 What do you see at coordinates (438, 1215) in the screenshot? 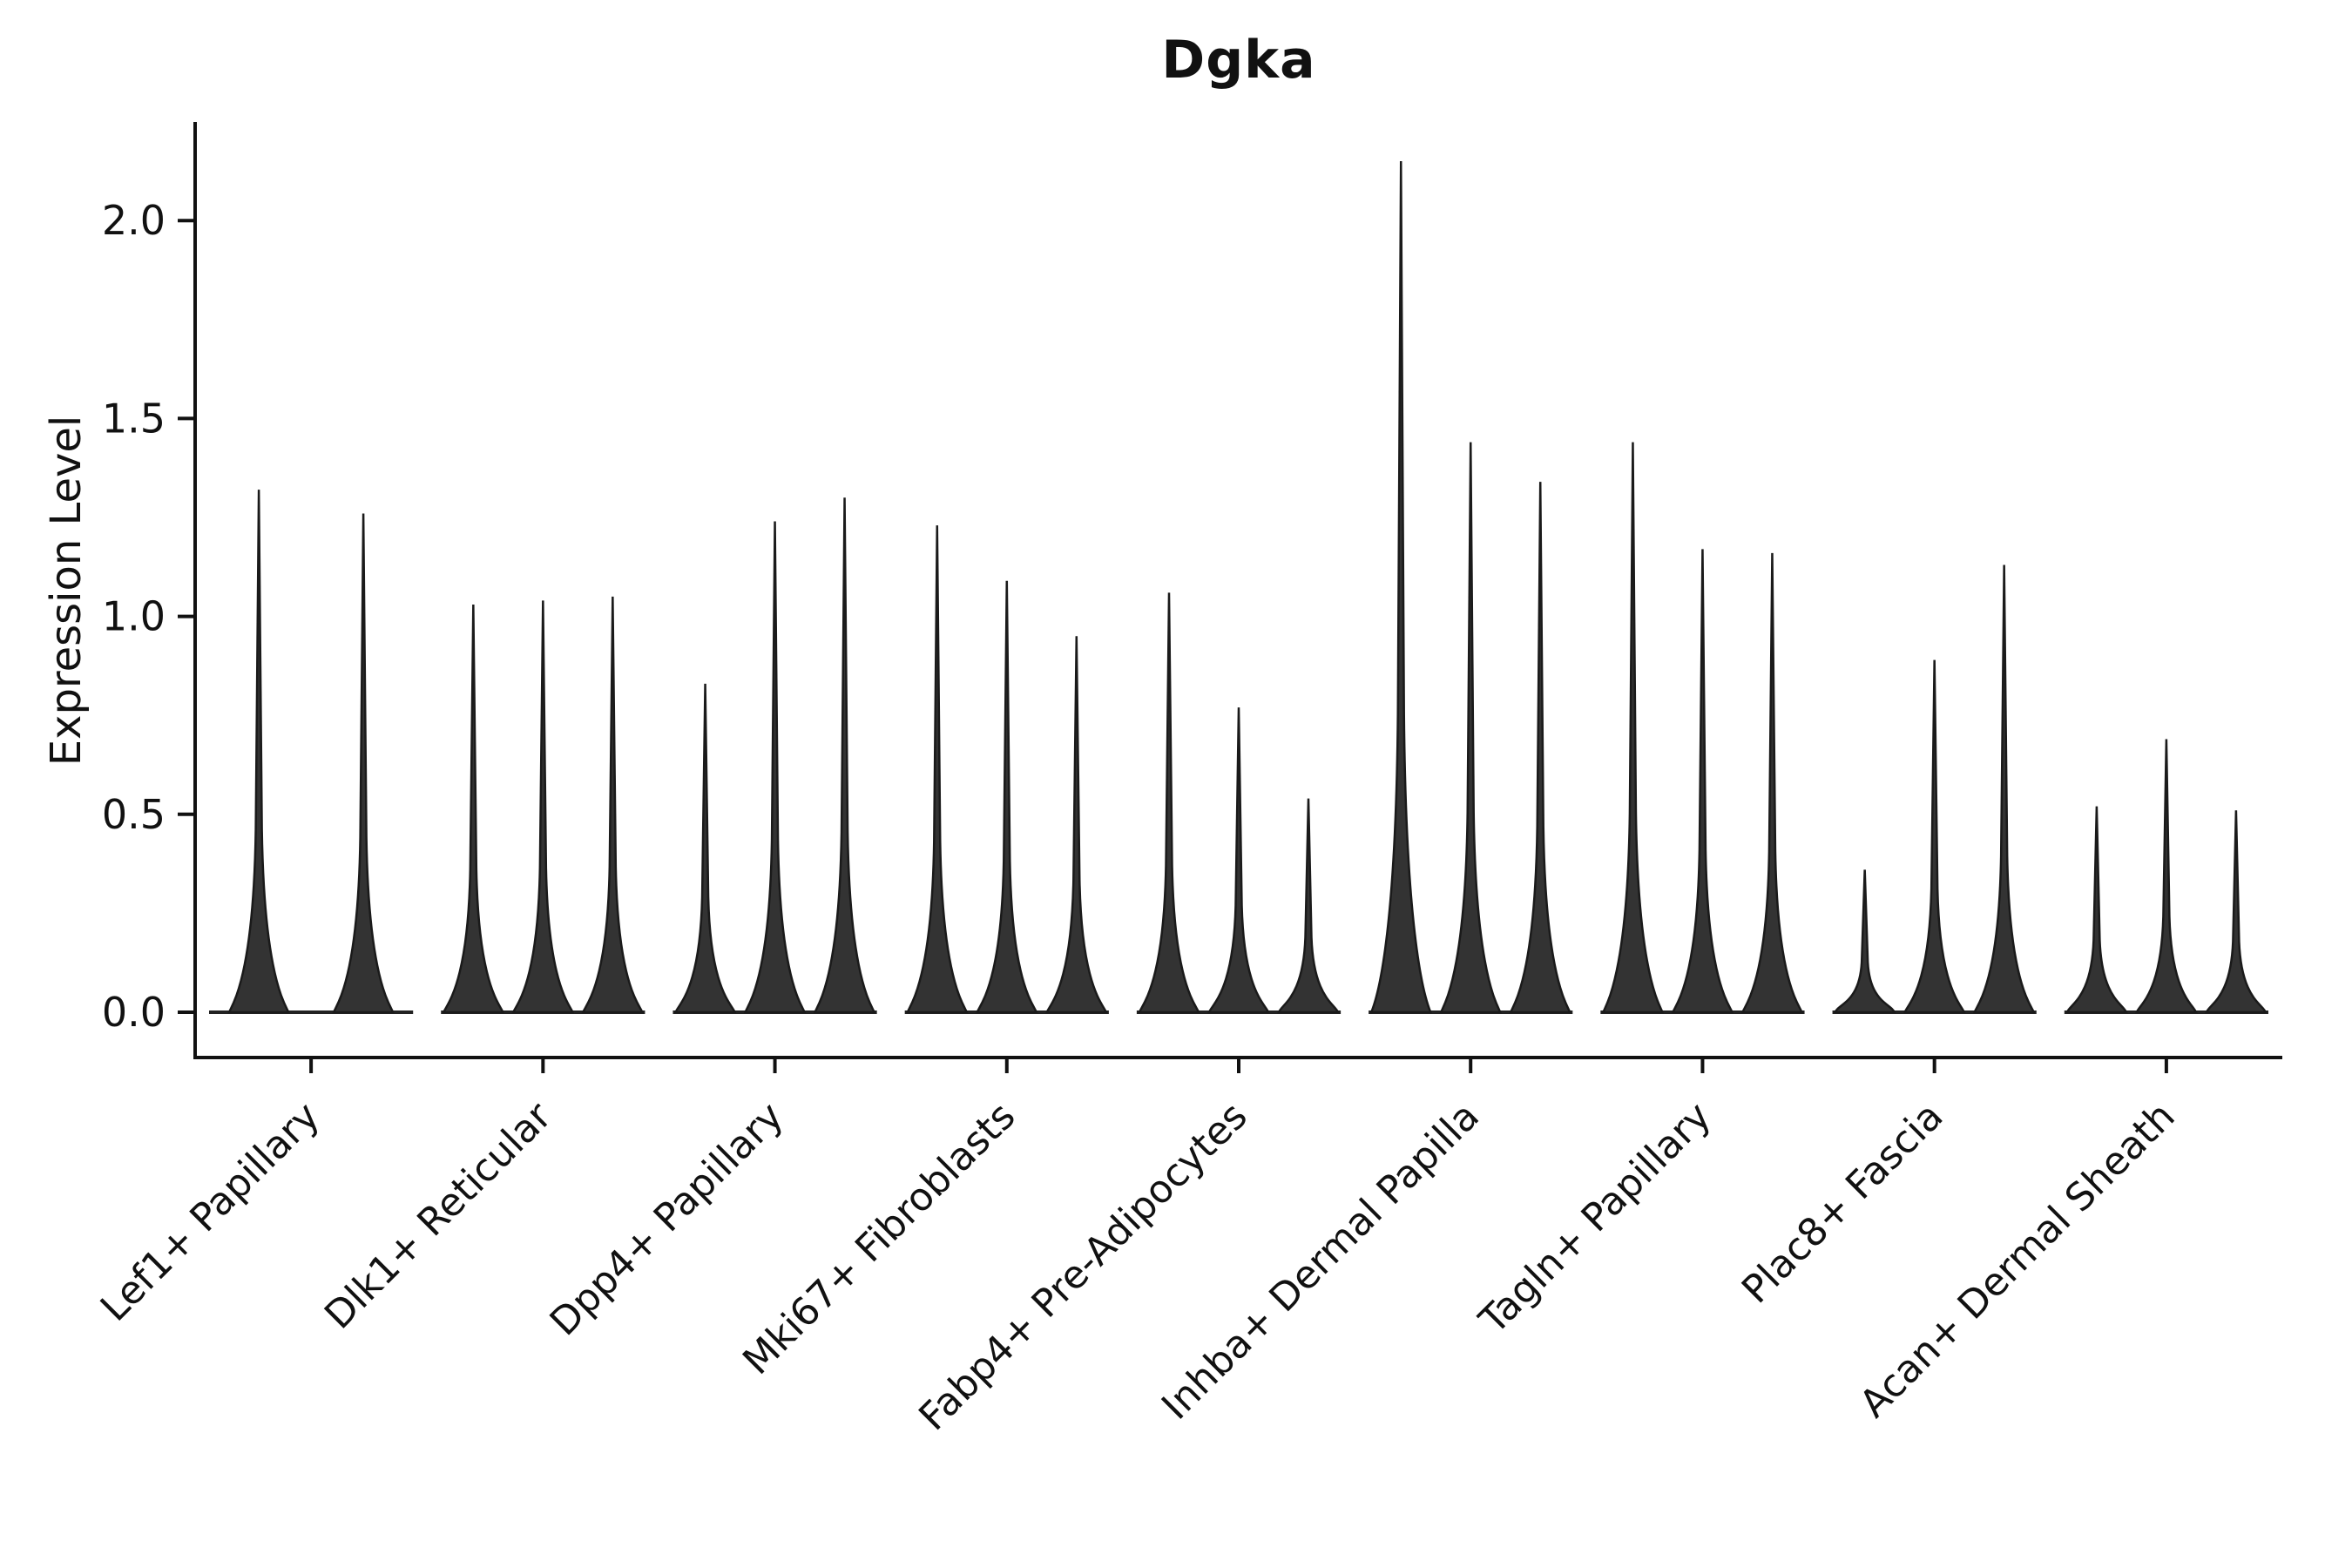
I see `x-tick-label: Dlk1+ Reticular` at bounding box center [438, 1215].